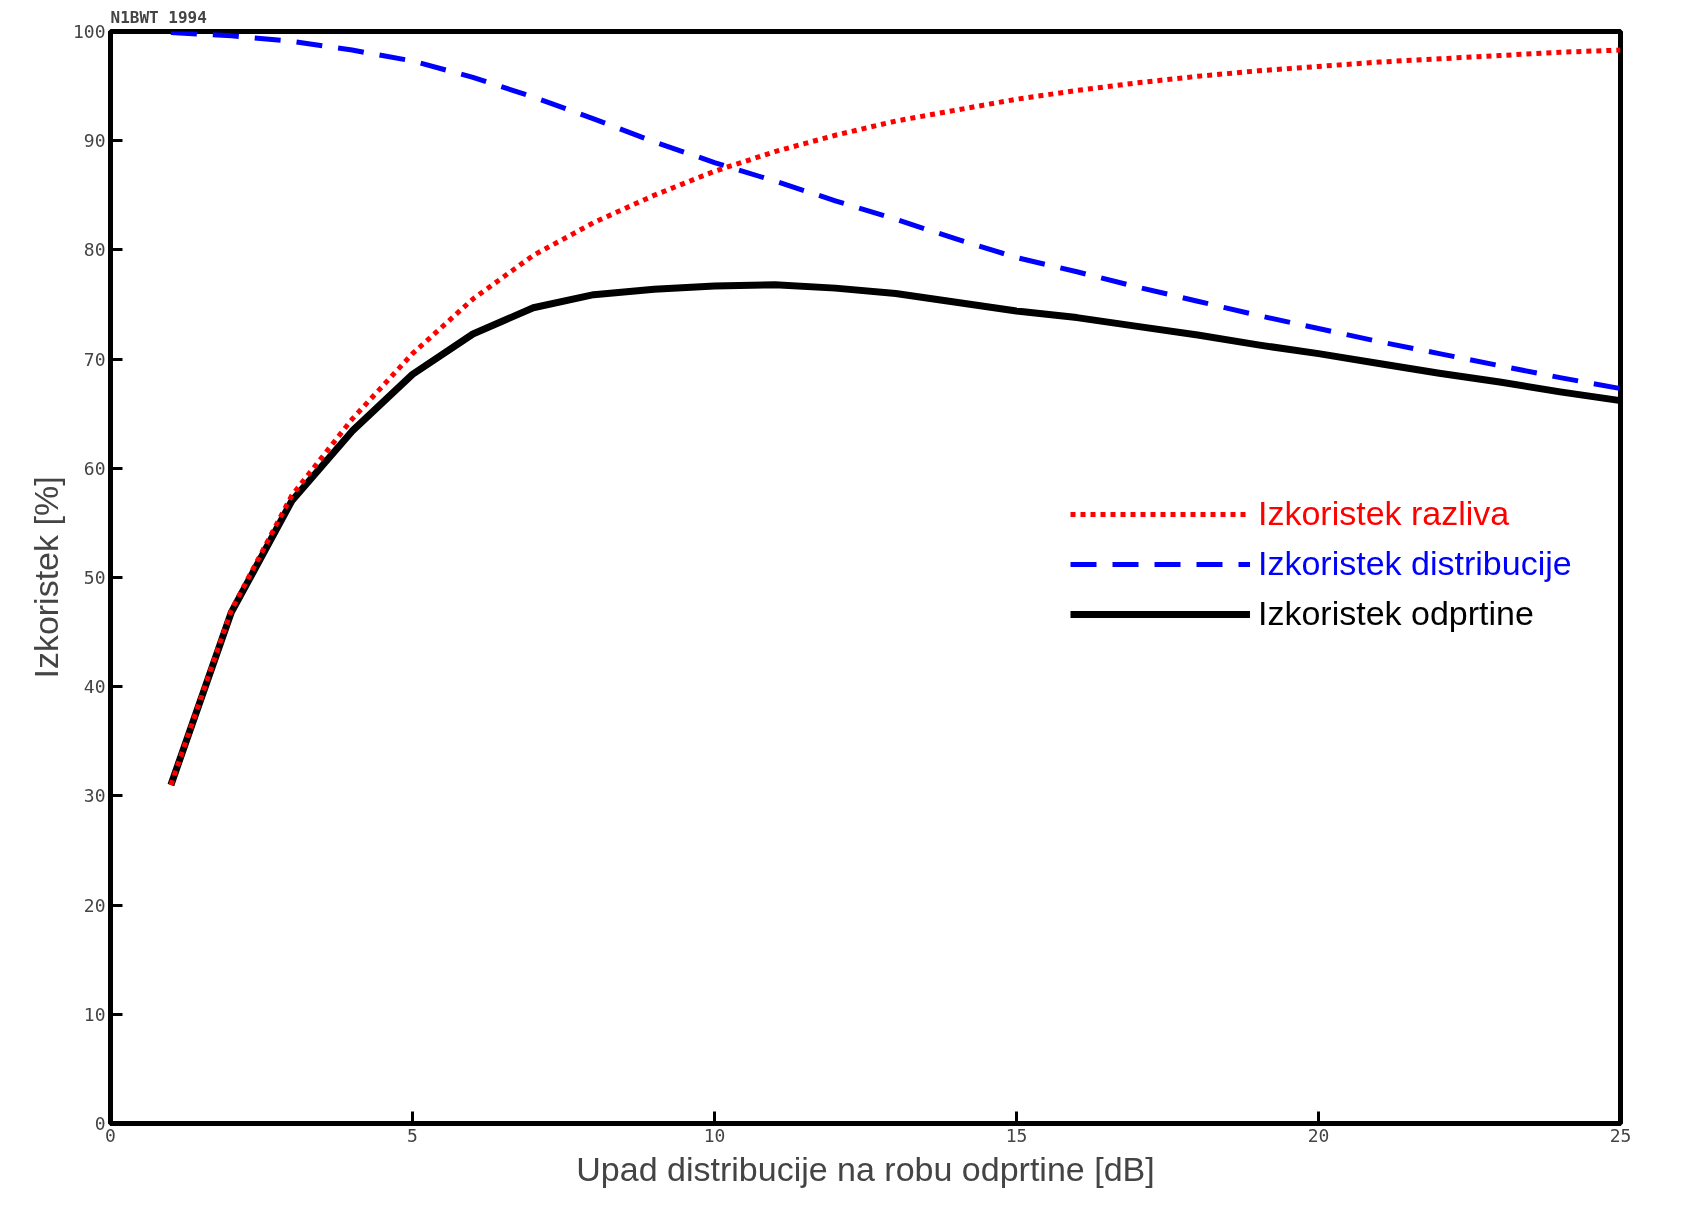  What do you see at coordinates (1318, 1135) in the screenshot?
I see `x-tick-label: 20` at bounding box center [1318, 1135].